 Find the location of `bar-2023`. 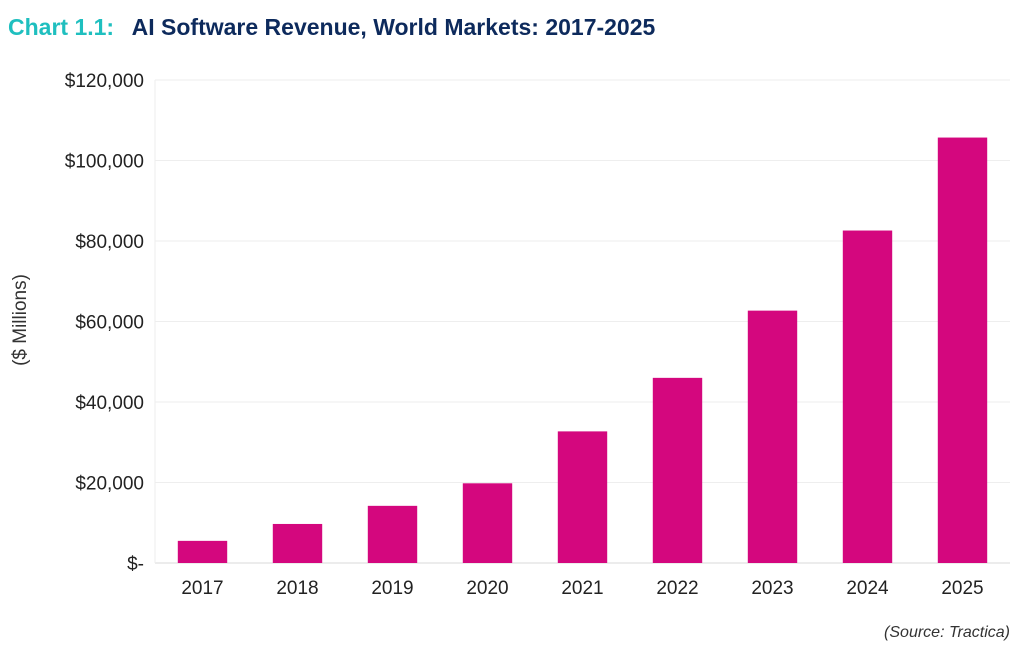

bar-2023 is located at coordinates (772, 436).